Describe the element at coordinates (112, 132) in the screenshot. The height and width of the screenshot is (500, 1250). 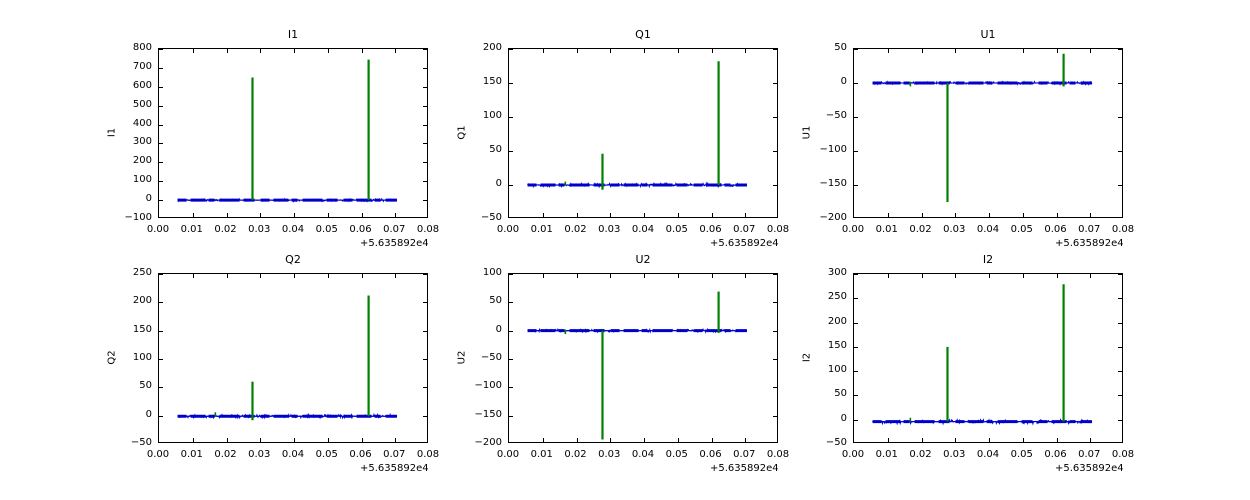
I see `y-axis-label: I1` at that location.